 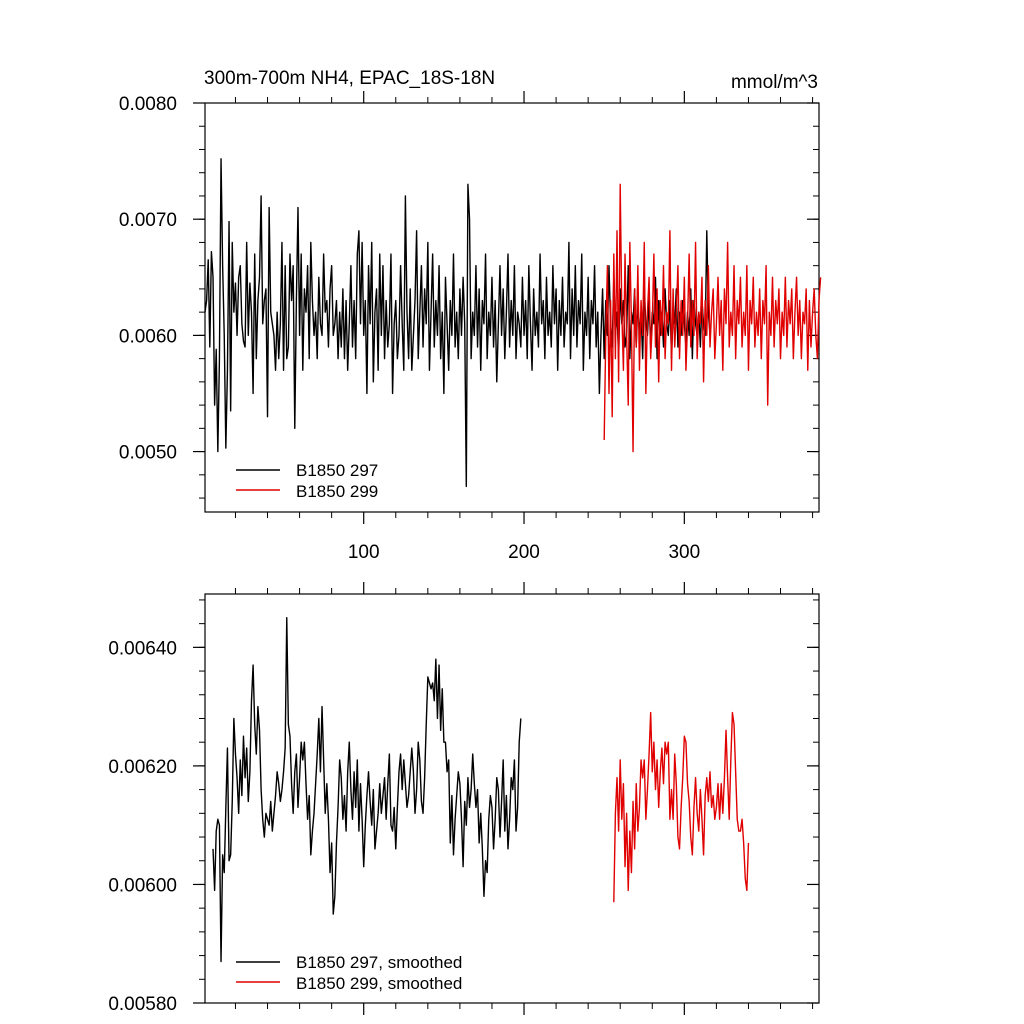 What do you see at coordinates (148, 453) in the screenshot?
I see `y-tick-label: 0.0050` at bounding box center [148, 453].